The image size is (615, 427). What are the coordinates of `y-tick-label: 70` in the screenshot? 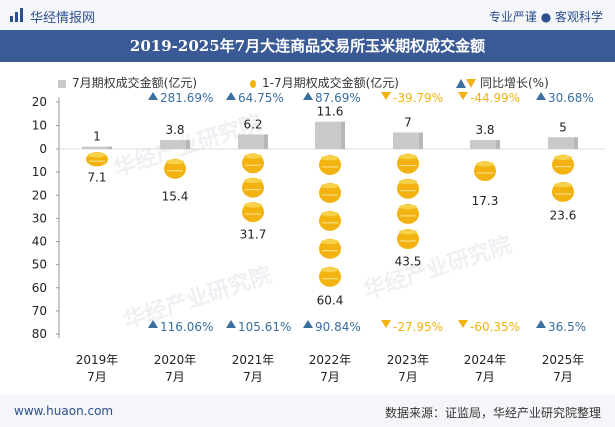 It's located at (39, 311).